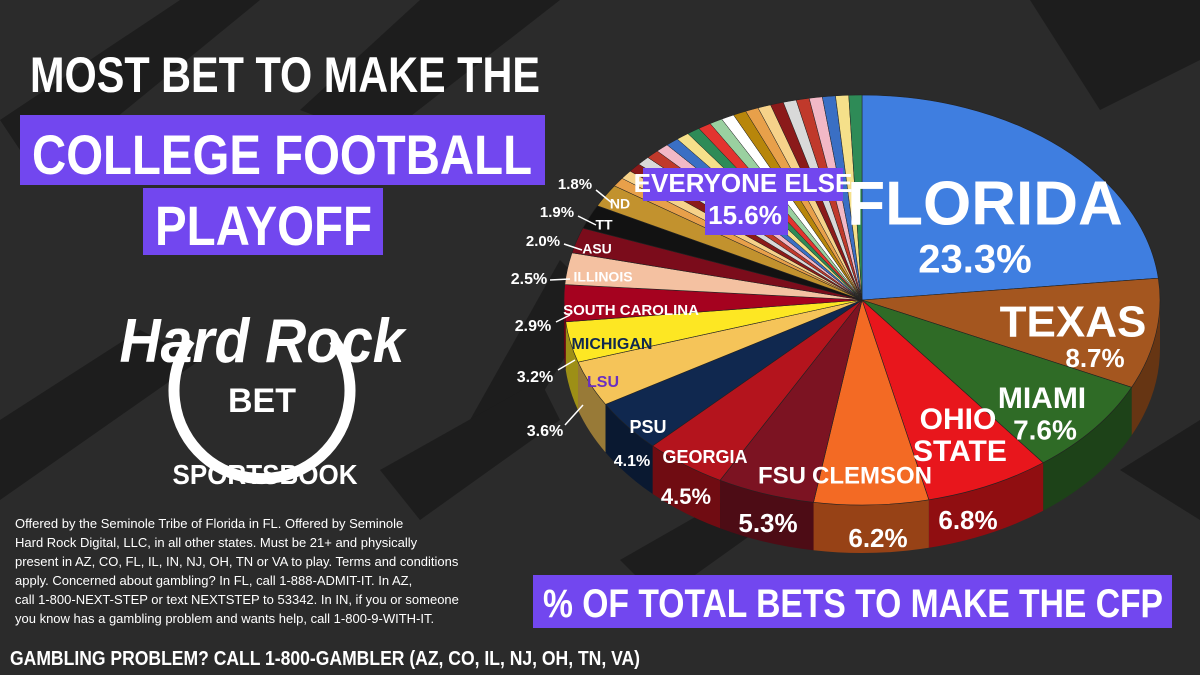  I want to click on title-line: COLLEGE FOOTBALL, so click(282, 154).